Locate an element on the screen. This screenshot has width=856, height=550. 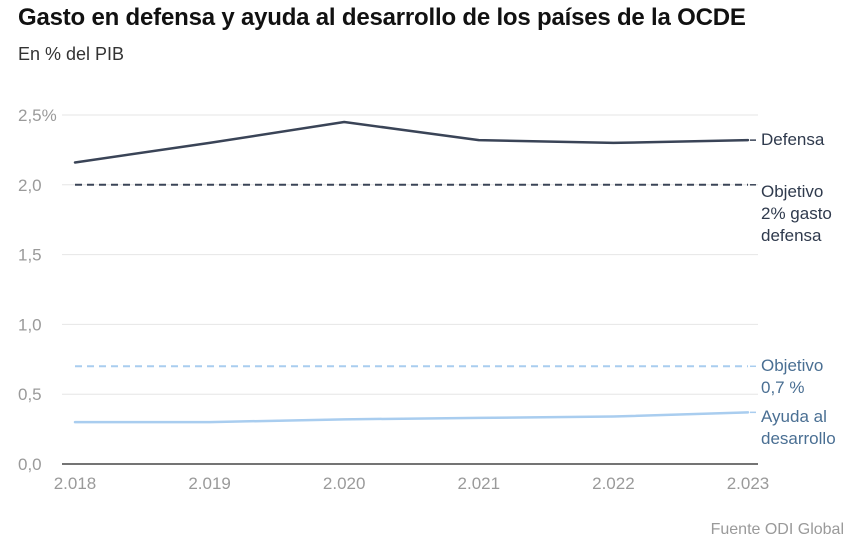
source-note: Fuente ODI Global is located at coordinates (777, 529).